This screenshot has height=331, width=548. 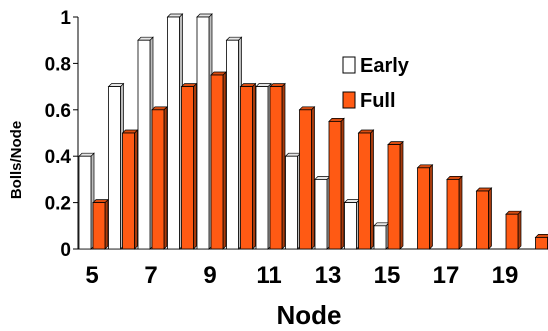 I want to click on x-tick-label: 17, so click(x=446, y=275).